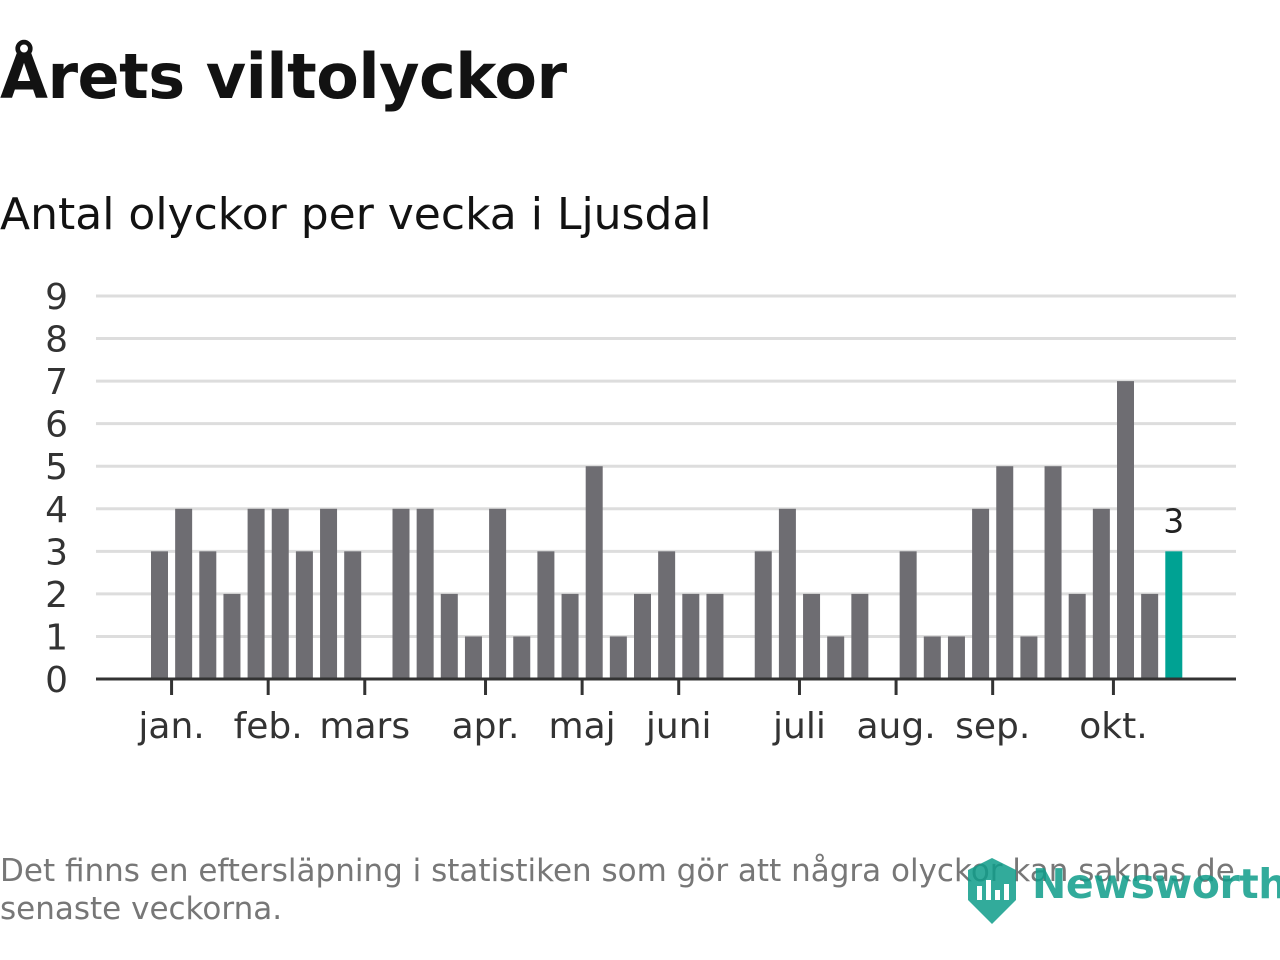 This screenshot has width=1280, height=960. Describe the element at coordinates (356, 214) in the screenshot. I see `chart-subtitle: Antal olyckor per vecka i Ljusdal` at that location.